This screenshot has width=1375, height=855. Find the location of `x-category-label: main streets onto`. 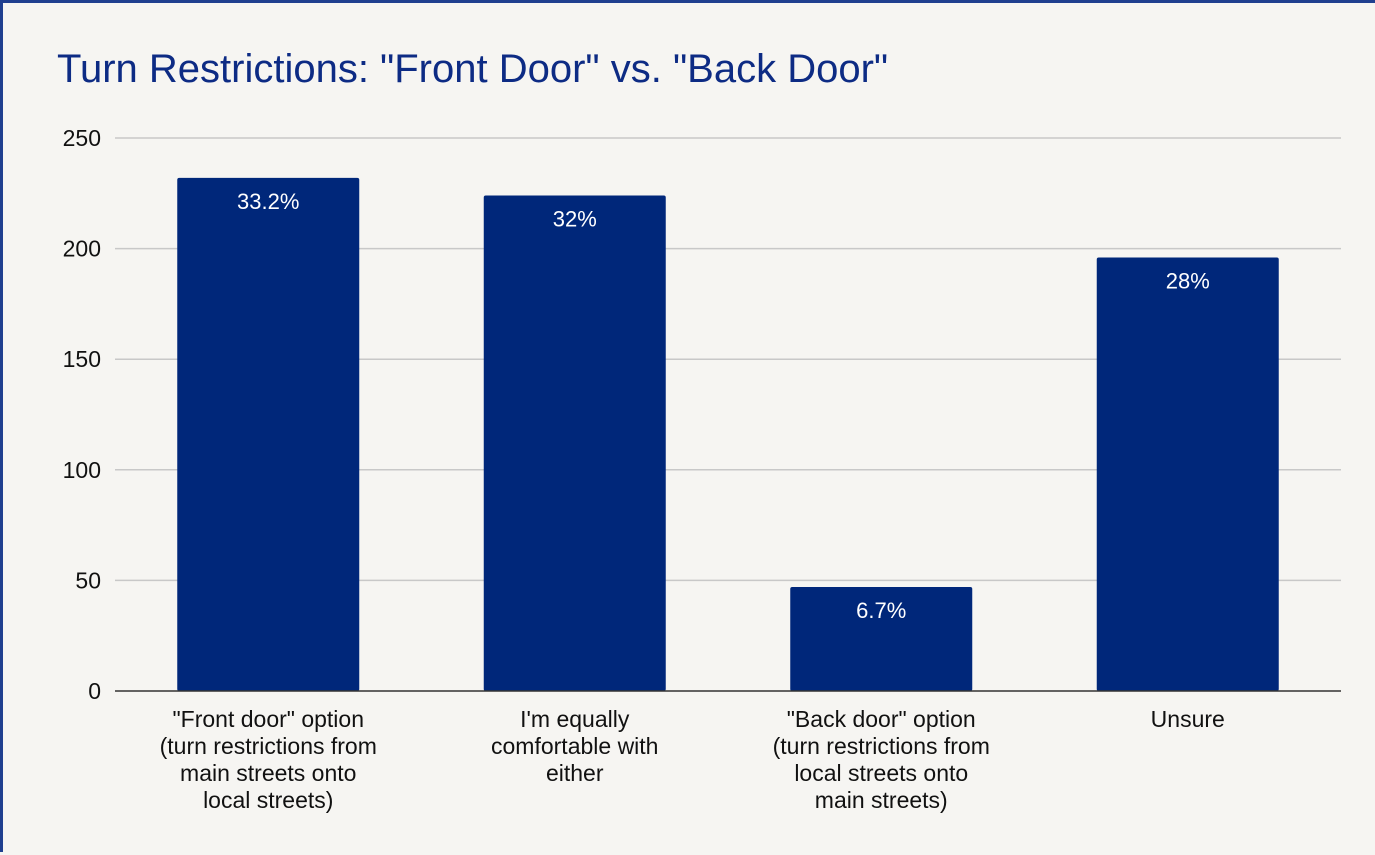

x-category-label: main streets onto is located at coordinates (268, 773).